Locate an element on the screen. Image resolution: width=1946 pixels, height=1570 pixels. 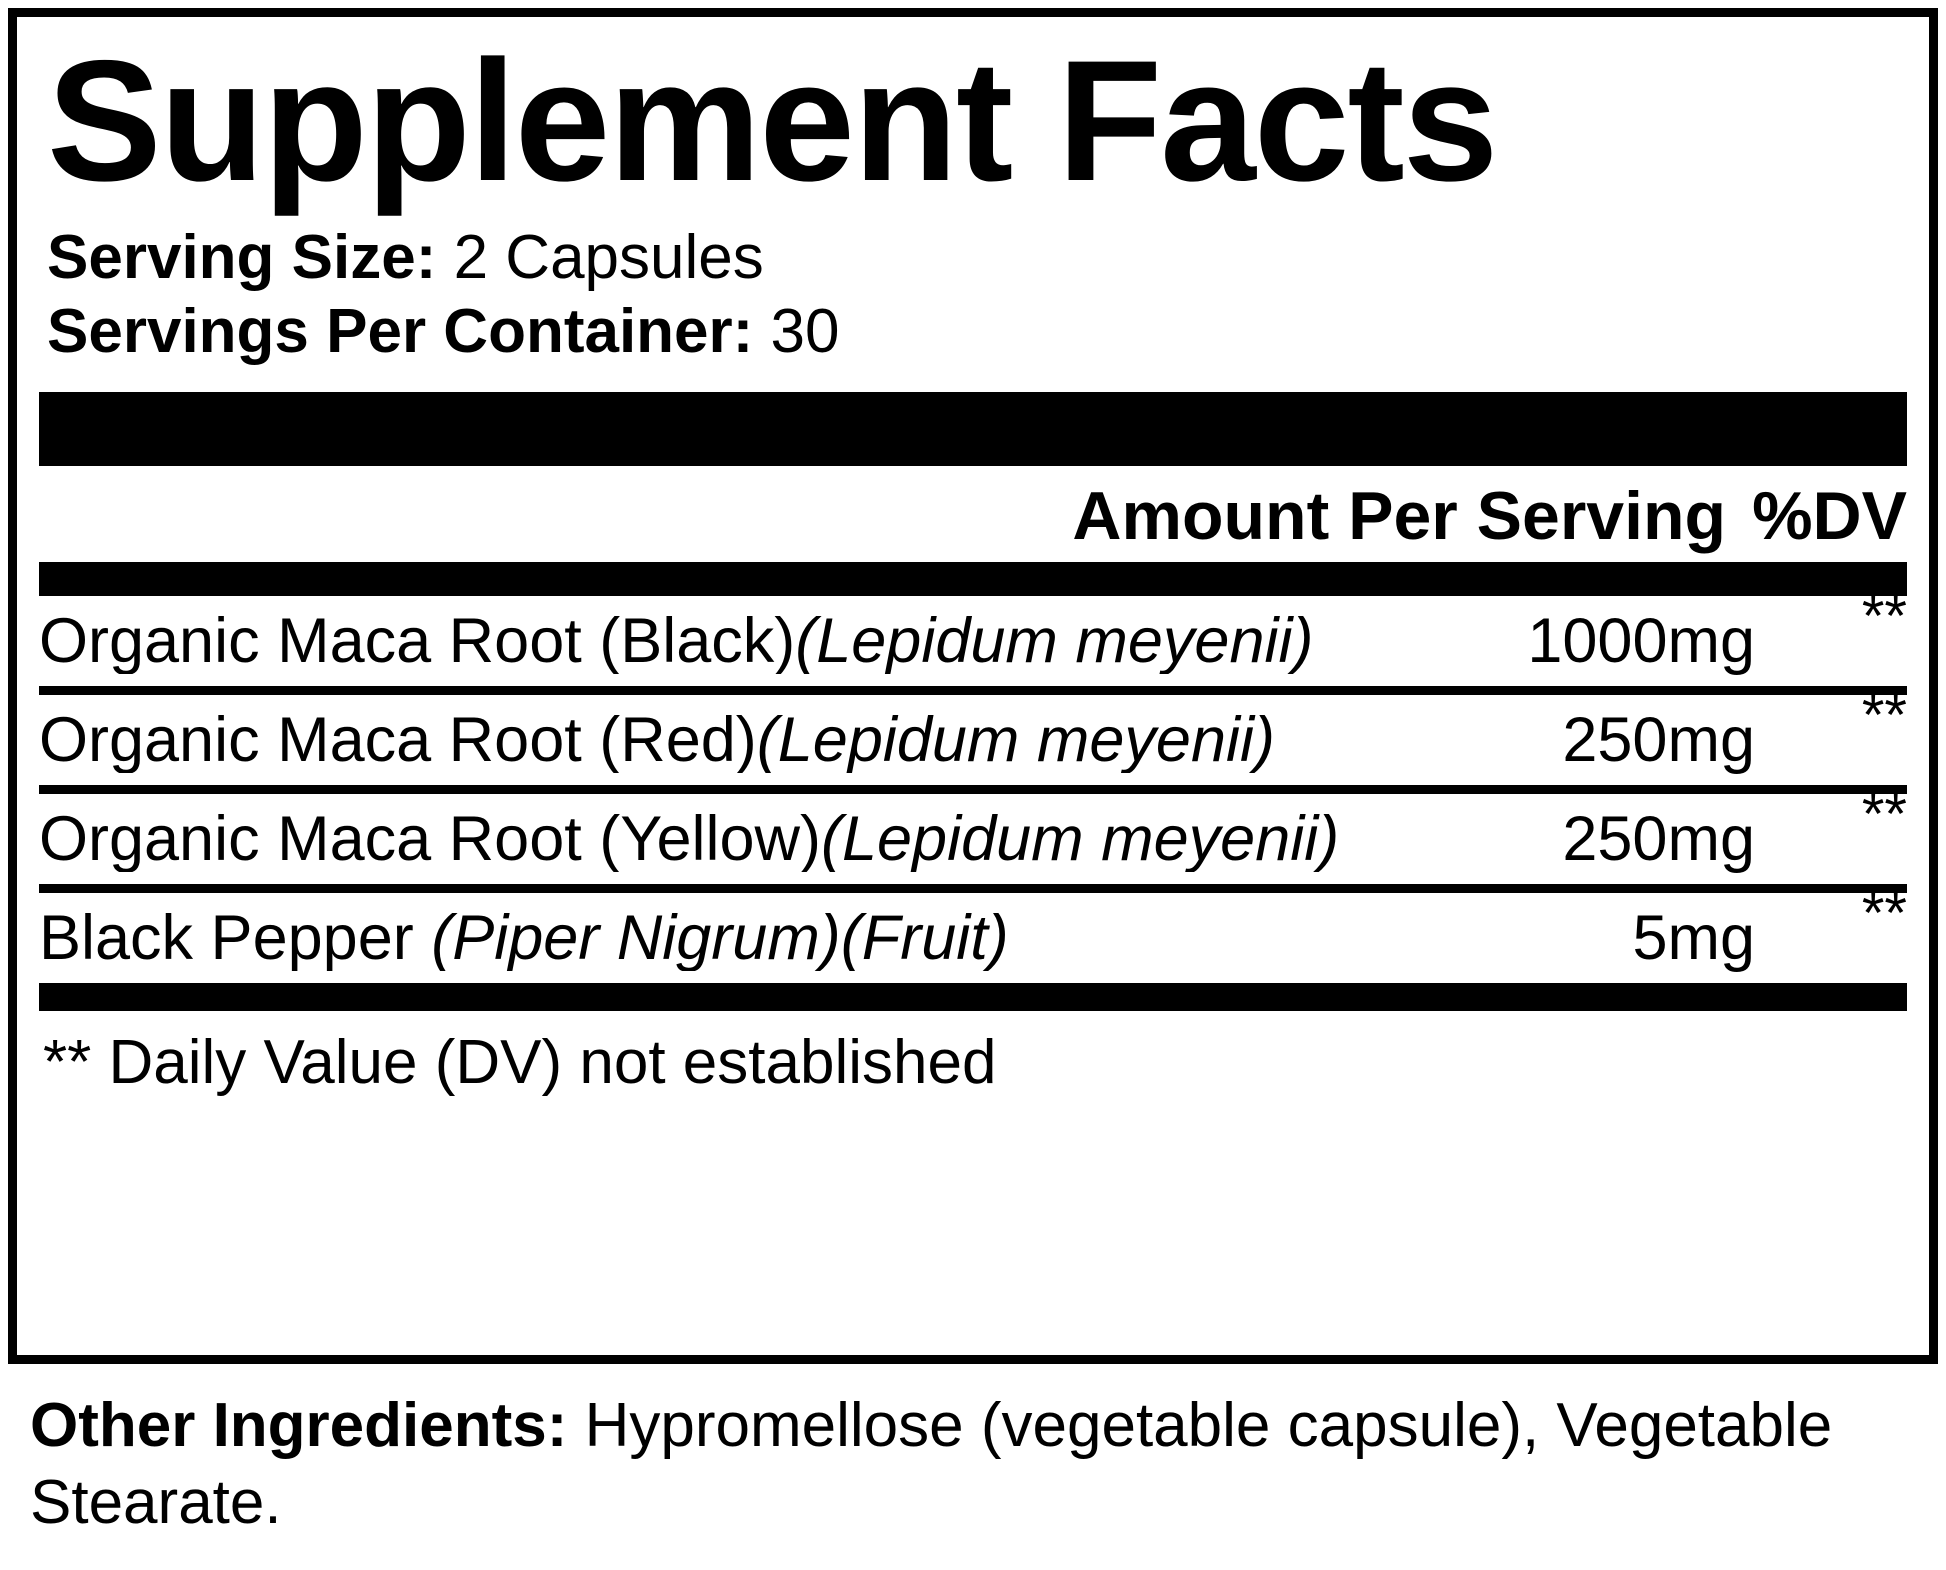
column-header-amount-per-serving: Amount Per Serving is located at coordinates (1399, 515).